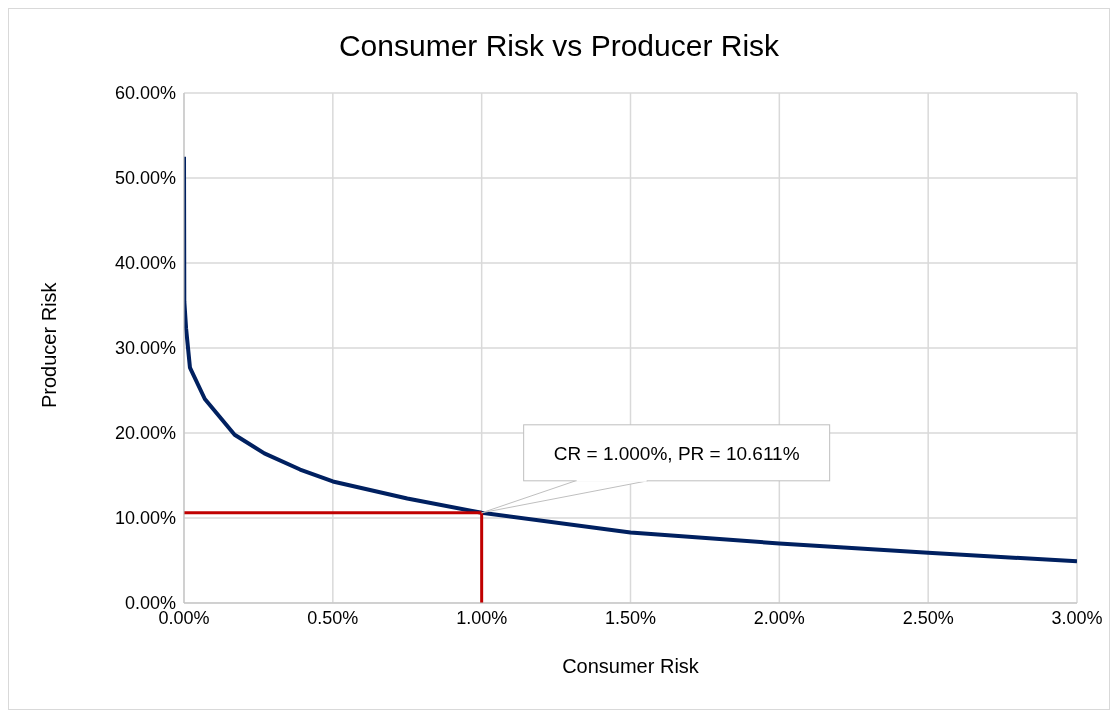 Image resolution: width=1120 pixels, height=717 pixels. I want to click on x-tick-label: 0.50%, so click(333, 617).